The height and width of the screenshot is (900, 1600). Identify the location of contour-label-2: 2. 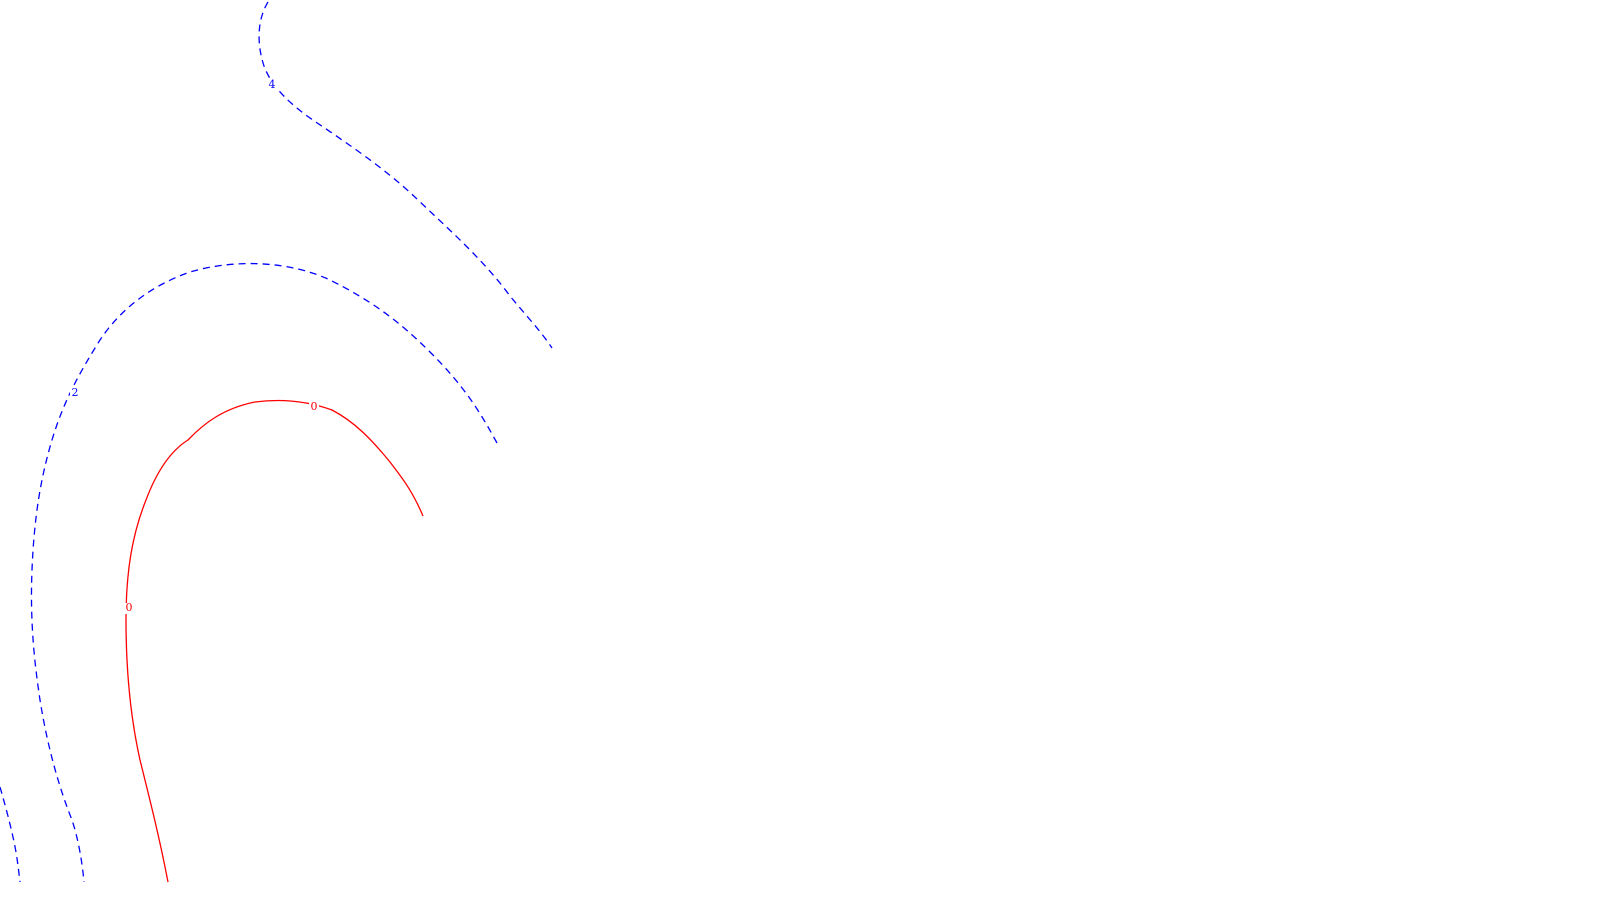
(75, 392).